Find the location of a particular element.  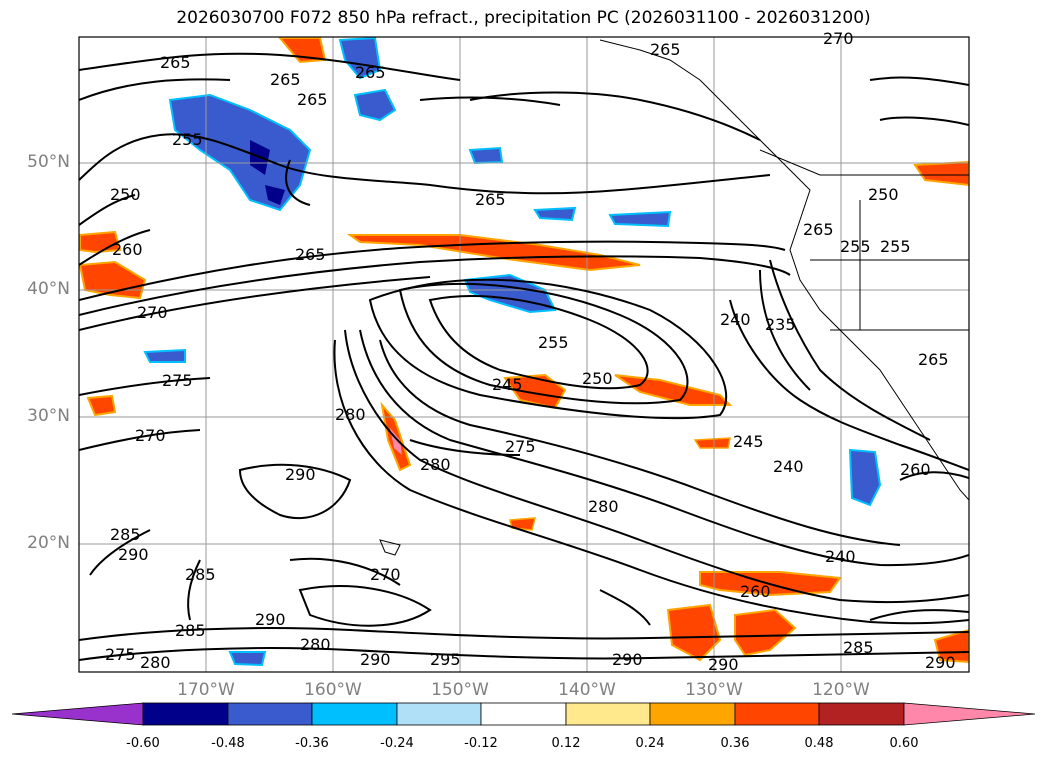

lat-label: 20°N is located at coordinates (48, 543).